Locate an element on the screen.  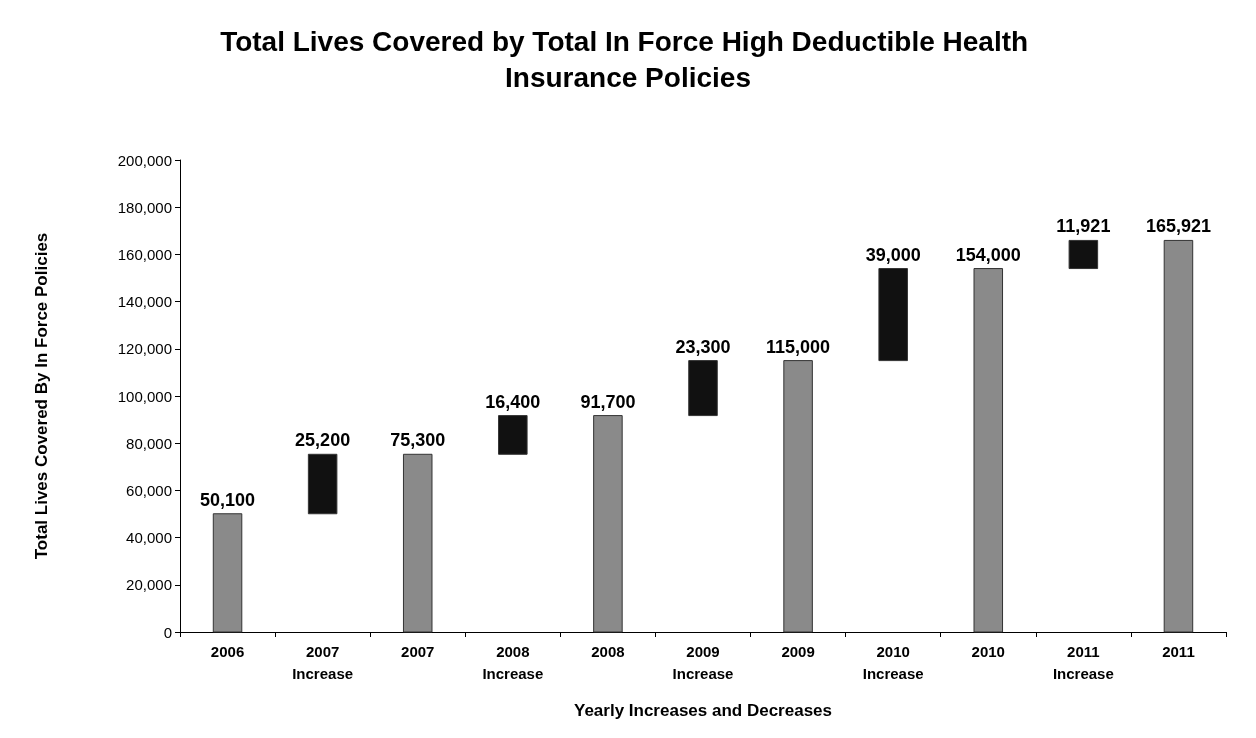
x-tick-label: 2011 is located at coordinates (1178, 651).